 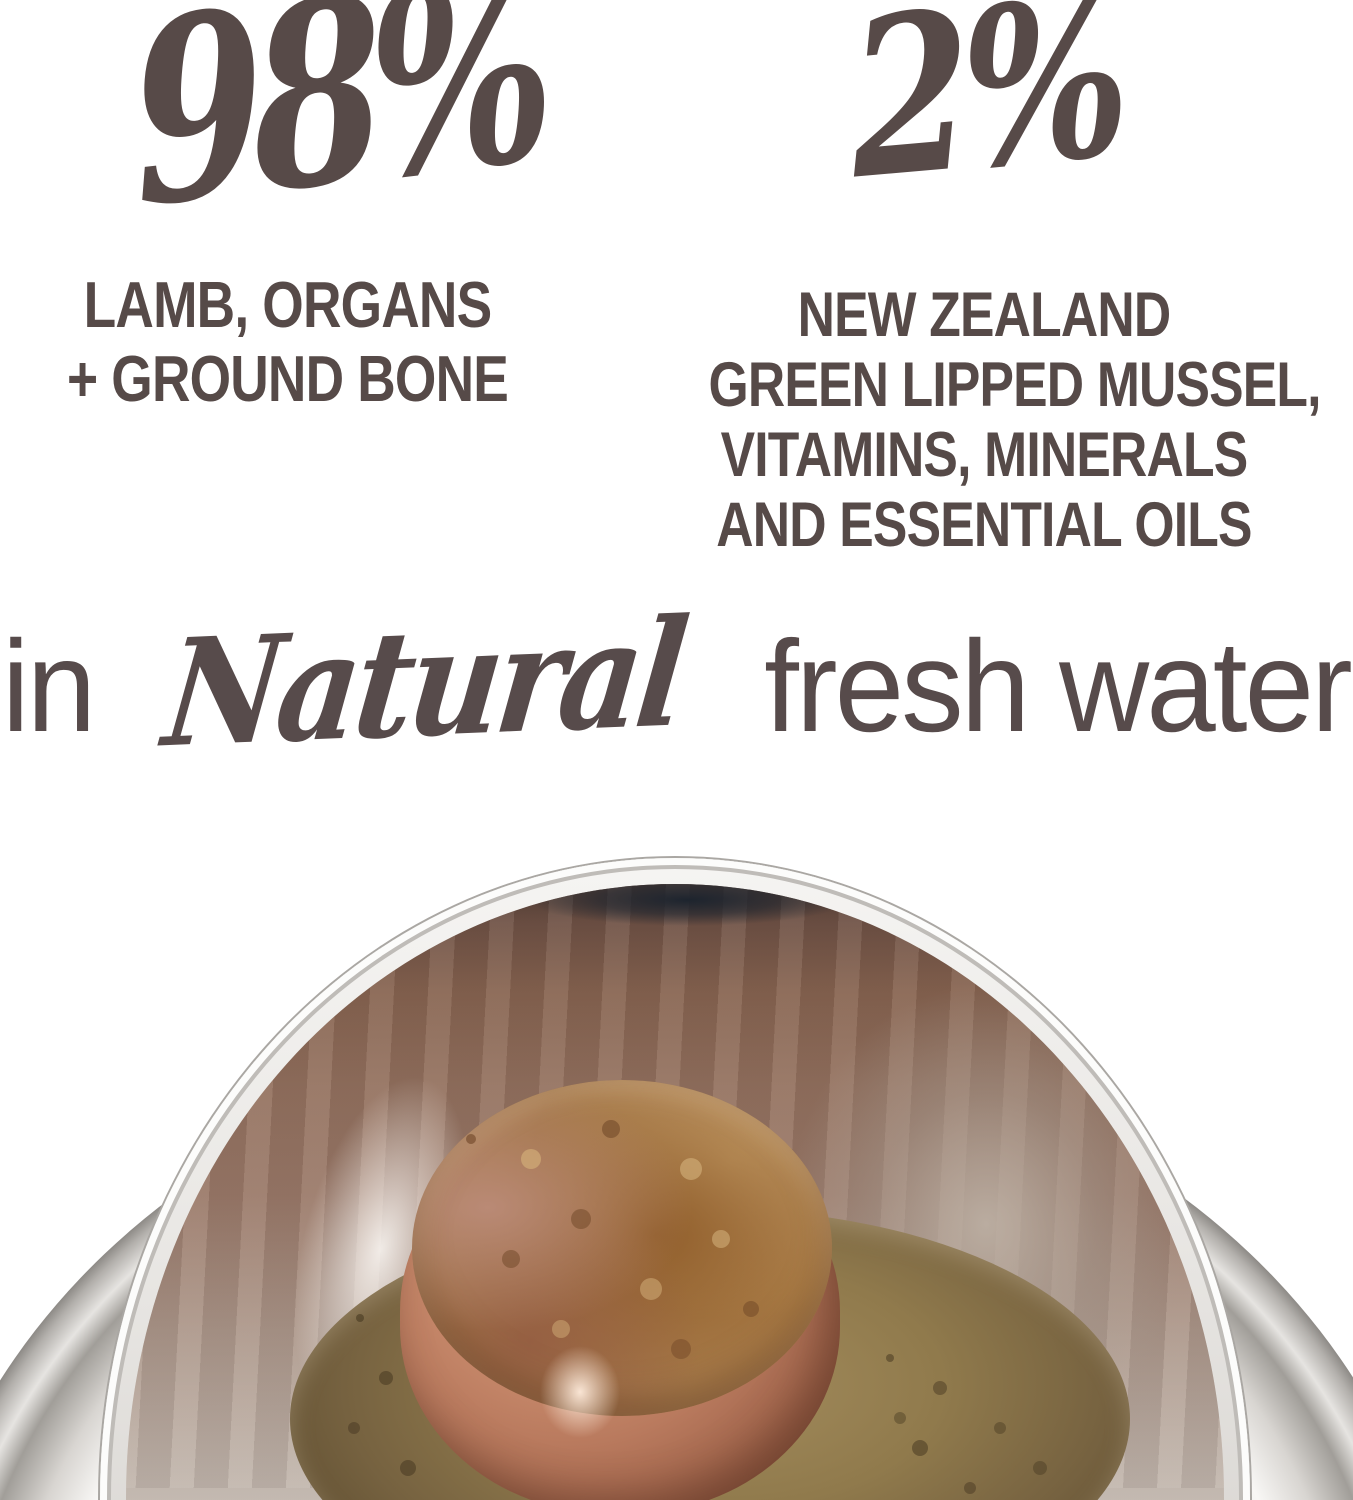 What do you see at coordinates (288, 378) in the screenshot?
I see `stat-left-caption-line-2: + GROUND BONE` at bounding box center [288, 378].